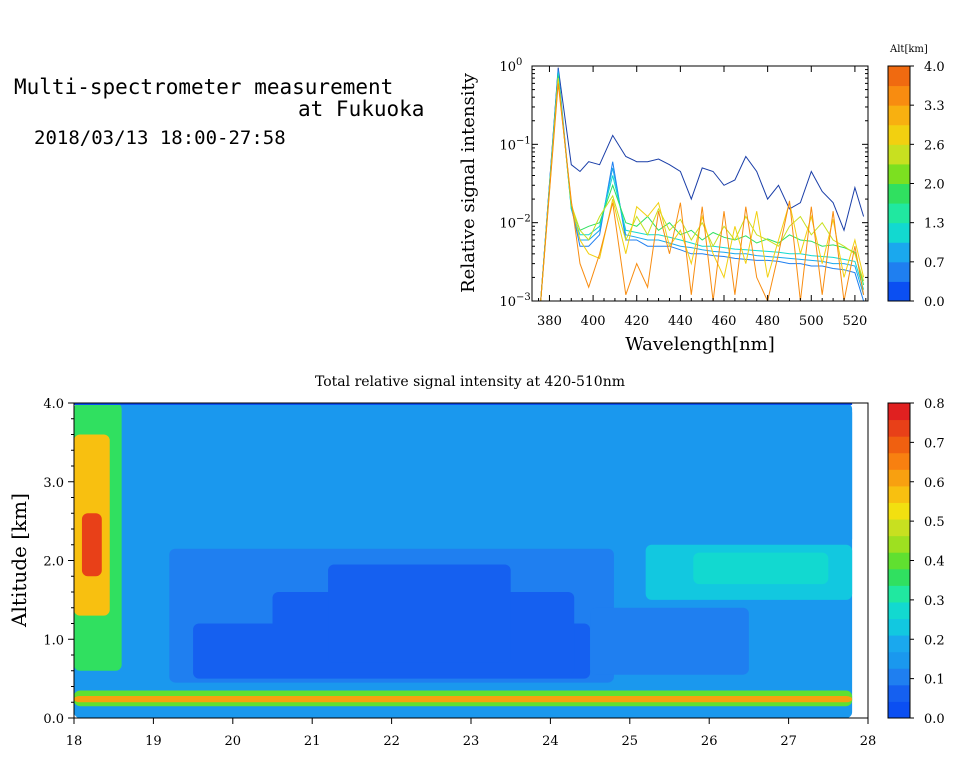 The height and width of the screenshot is (770, 960). Describe the element at coordinates (916, 177) in the screenshot. I see `altitude-colorbar: Alt[km] 0.0 0.7 1.3 2.0 2.6 3.3 4.0` at that location.